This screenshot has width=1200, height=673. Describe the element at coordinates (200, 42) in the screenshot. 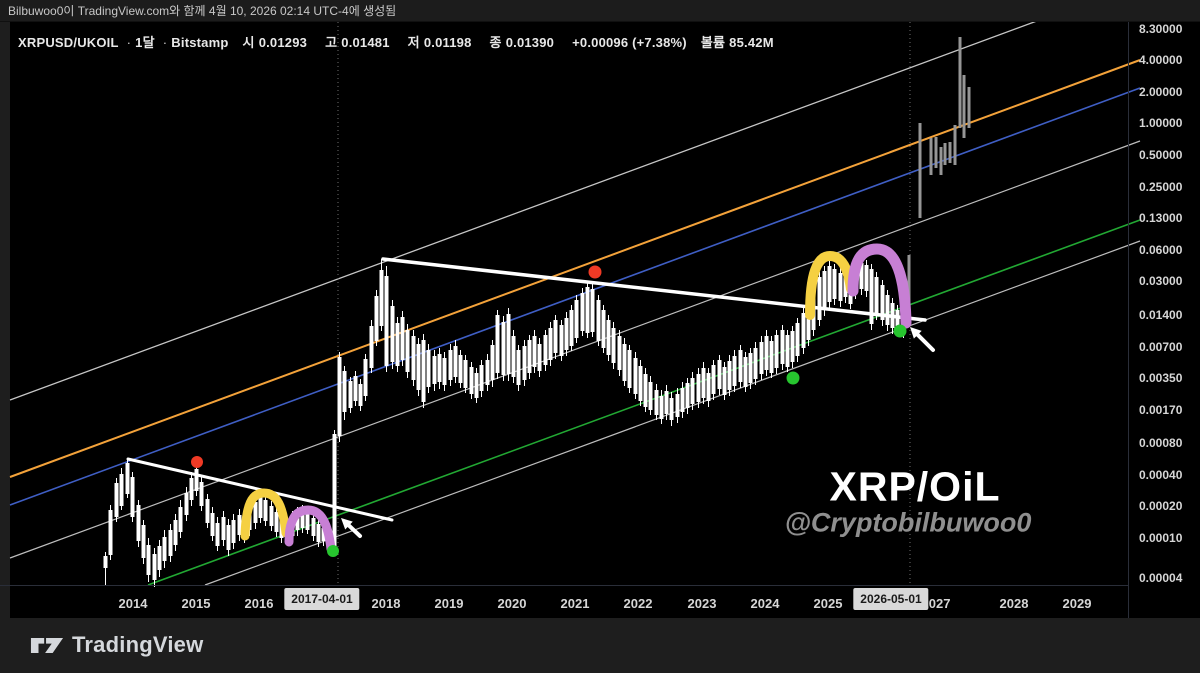

I see `exchange-label: Bitstamp` at that location.